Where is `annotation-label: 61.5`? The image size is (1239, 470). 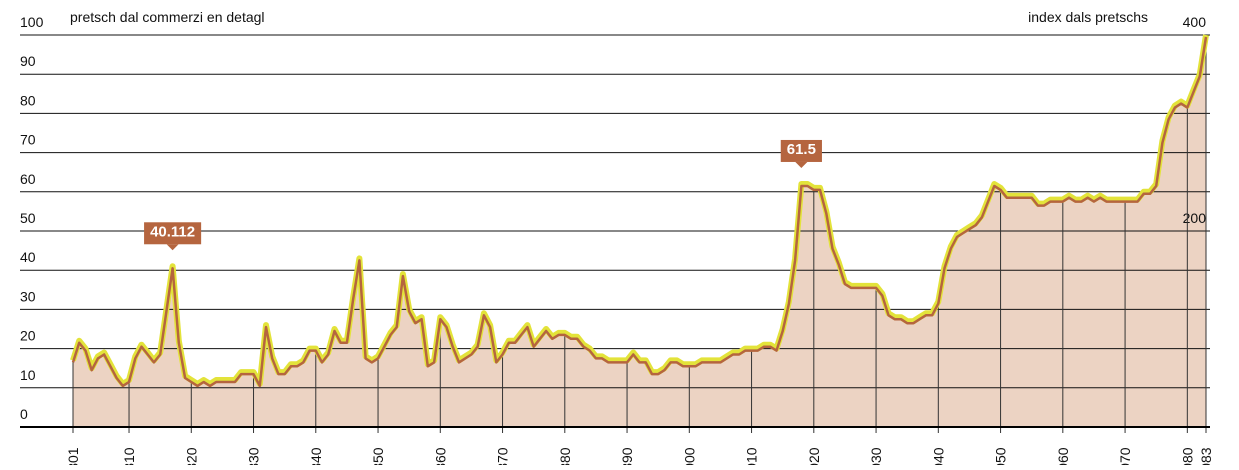
annotation-label: 61.5 is located at coordinates (801, 149).